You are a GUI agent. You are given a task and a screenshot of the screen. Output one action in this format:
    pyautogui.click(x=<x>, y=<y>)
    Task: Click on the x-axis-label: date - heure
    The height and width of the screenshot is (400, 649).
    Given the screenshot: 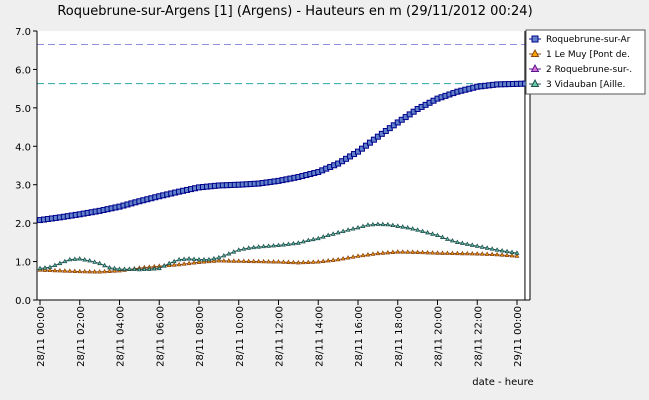 What is the action you would take?
    pyautogui.click(x=502, y=382)
    